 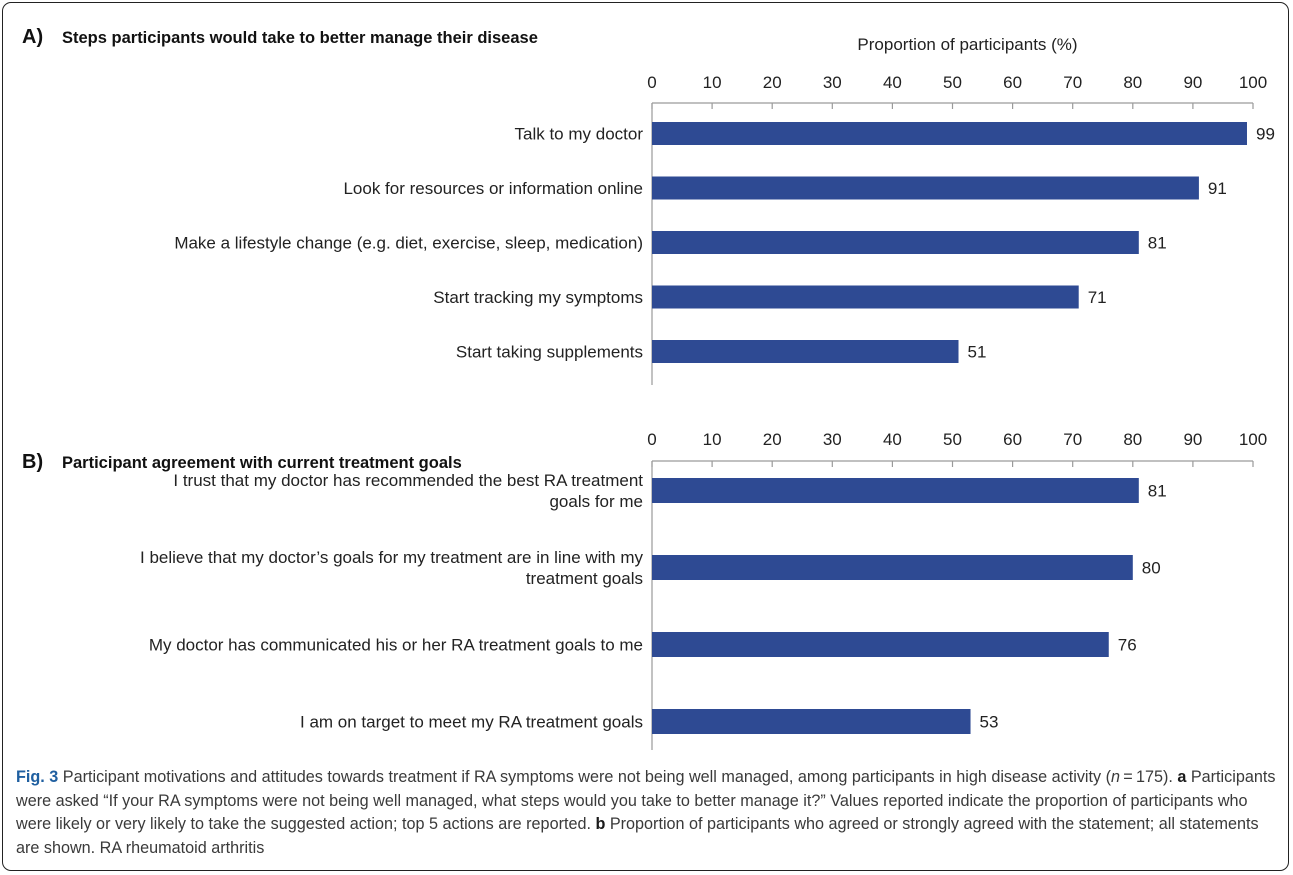 I want to click on panel-a-value-label: 71, so click(x=1097, y=297).